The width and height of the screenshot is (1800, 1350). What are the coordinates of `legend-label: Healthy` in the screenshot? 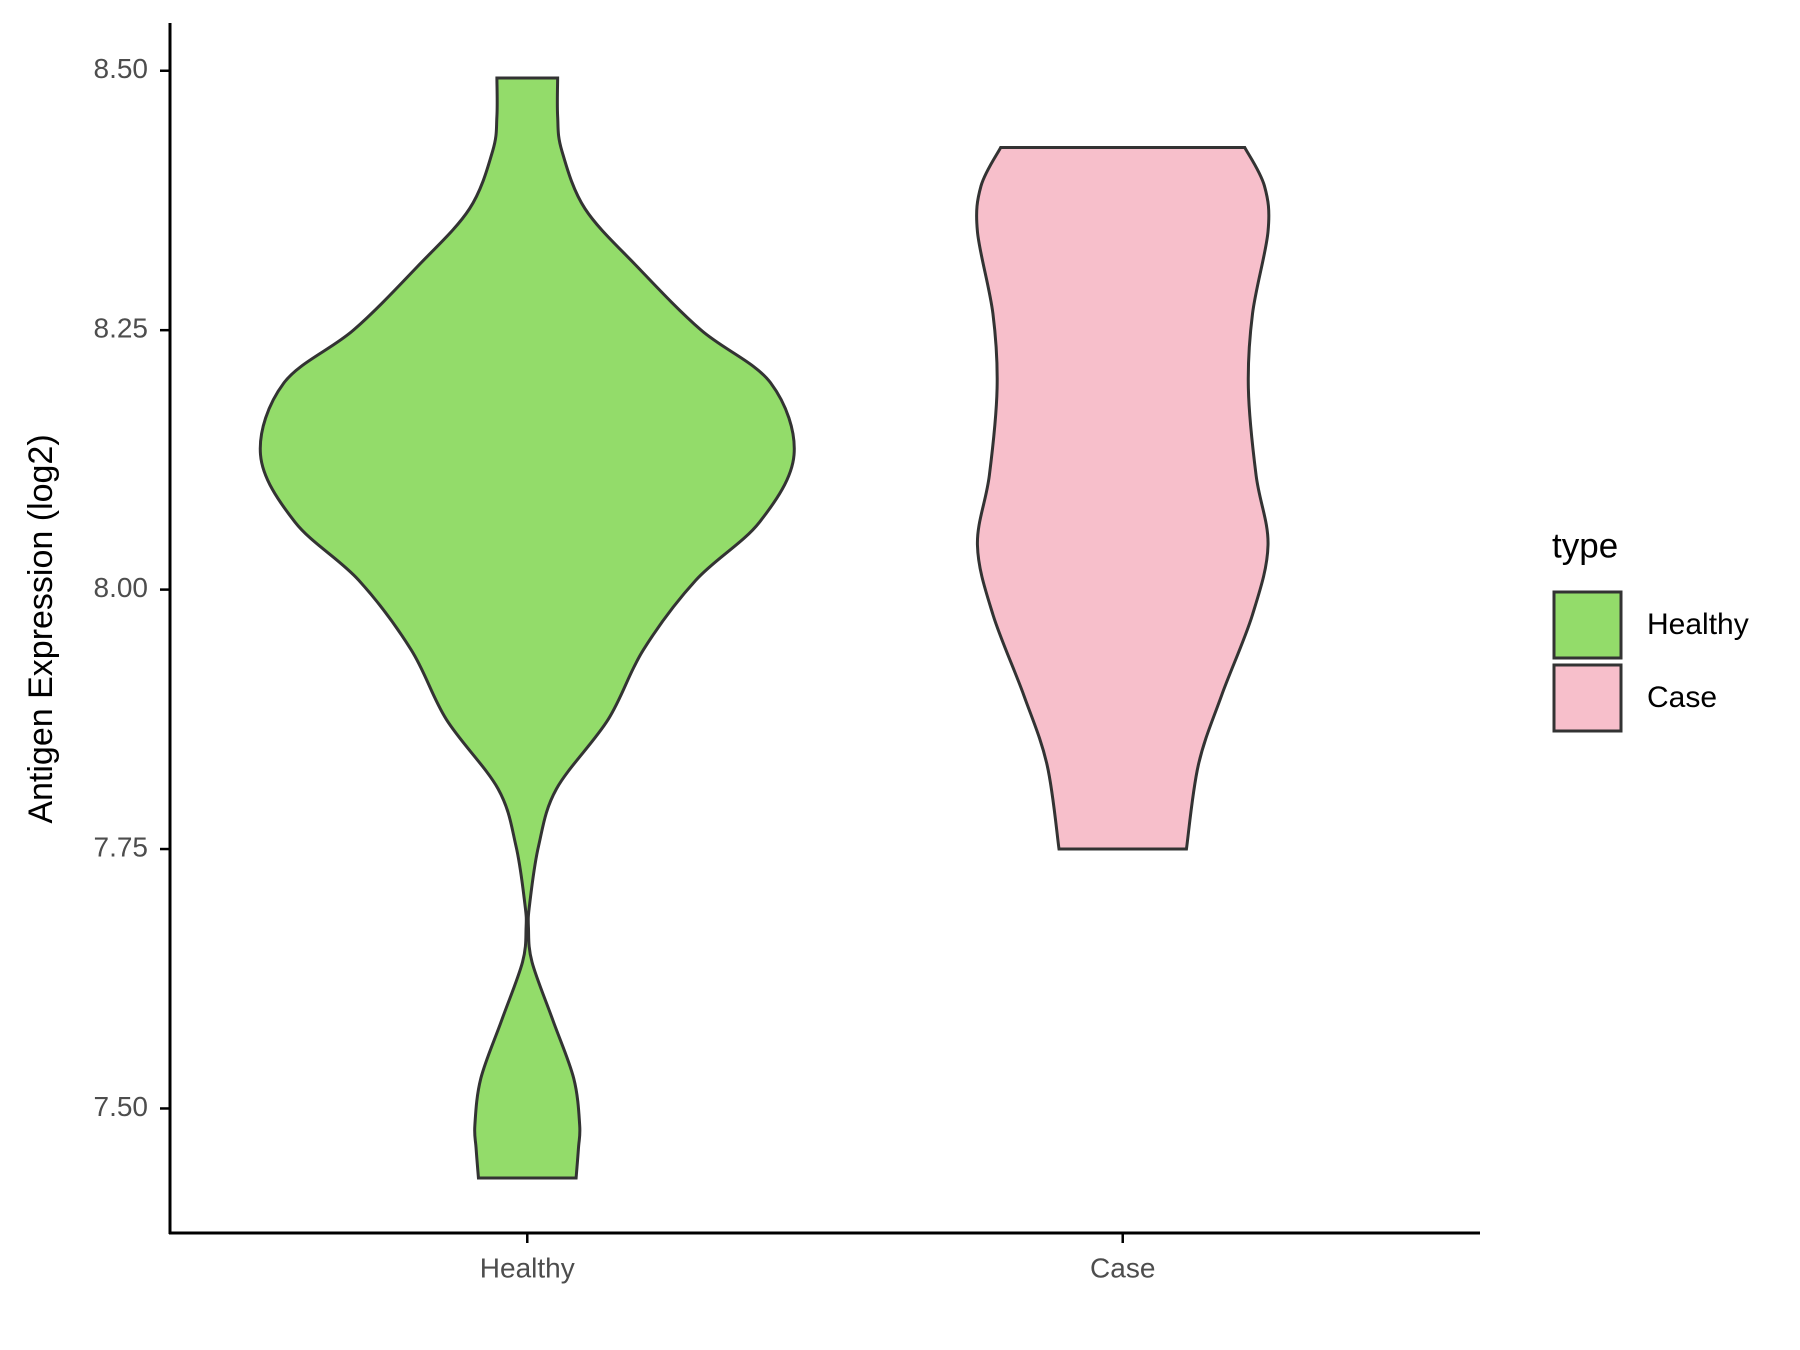 It's located at (1698, 624).